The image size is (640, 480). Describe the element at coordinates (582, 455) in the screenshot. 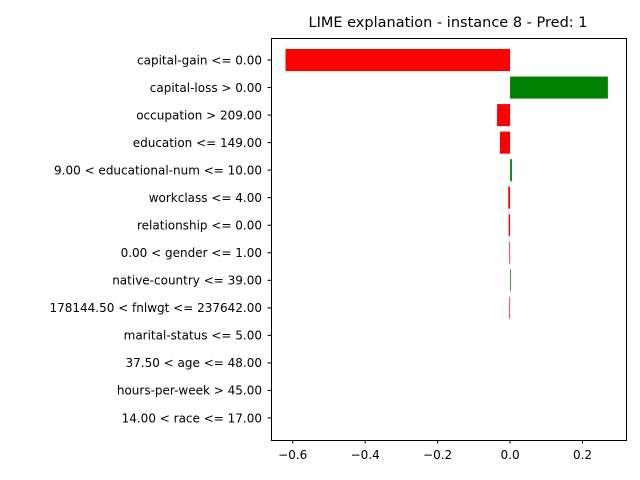

I see `x-tick-label-4: 0.2` at that location.